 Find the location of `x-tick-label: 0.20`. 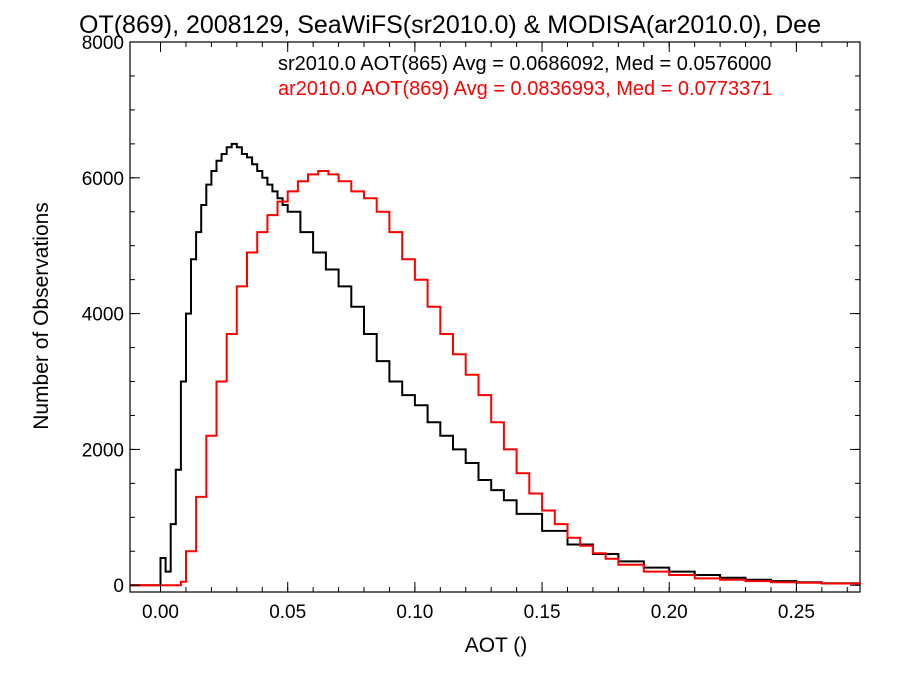

x-tick-label: 0.20 is located at coordinates (669, 612).